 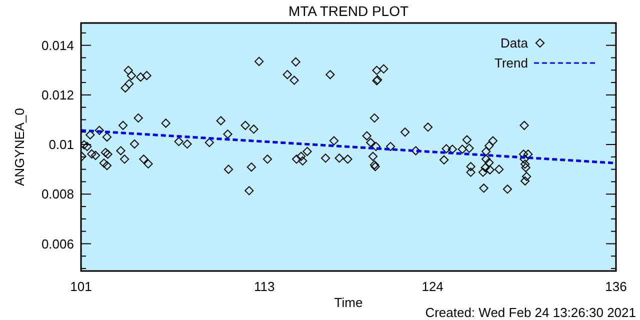 I want to click on legend-label: Trend, so click(x=511, y=63).